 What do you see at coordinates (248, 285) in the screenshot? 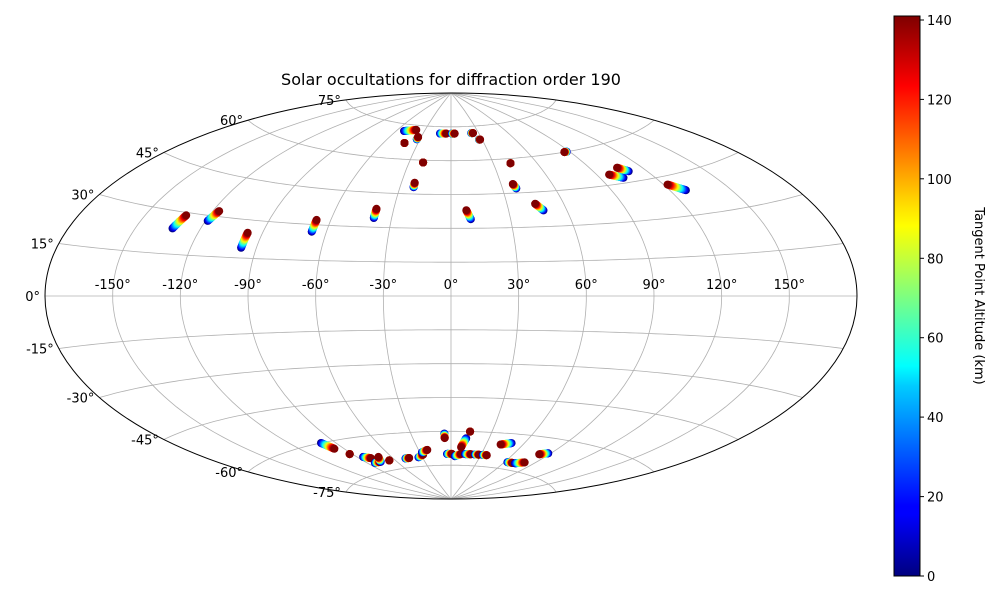
I see `longitude-tick-label: -90°` at bounding box center [248, 285].